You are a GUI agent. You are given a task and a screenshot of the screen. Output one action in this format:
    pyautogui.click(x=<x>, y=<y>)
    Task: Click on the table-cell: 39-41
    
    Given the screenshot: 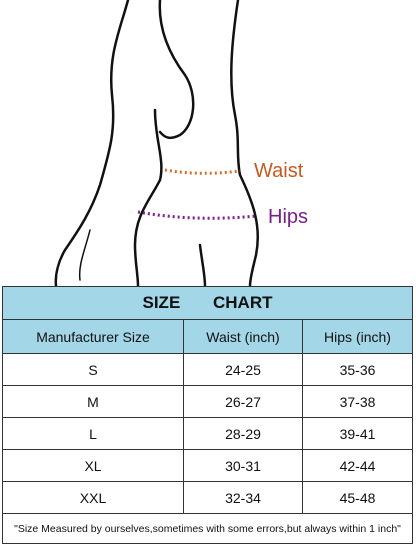 What is the action you would take?
    pyautogui.click(x=357, y=433)
    